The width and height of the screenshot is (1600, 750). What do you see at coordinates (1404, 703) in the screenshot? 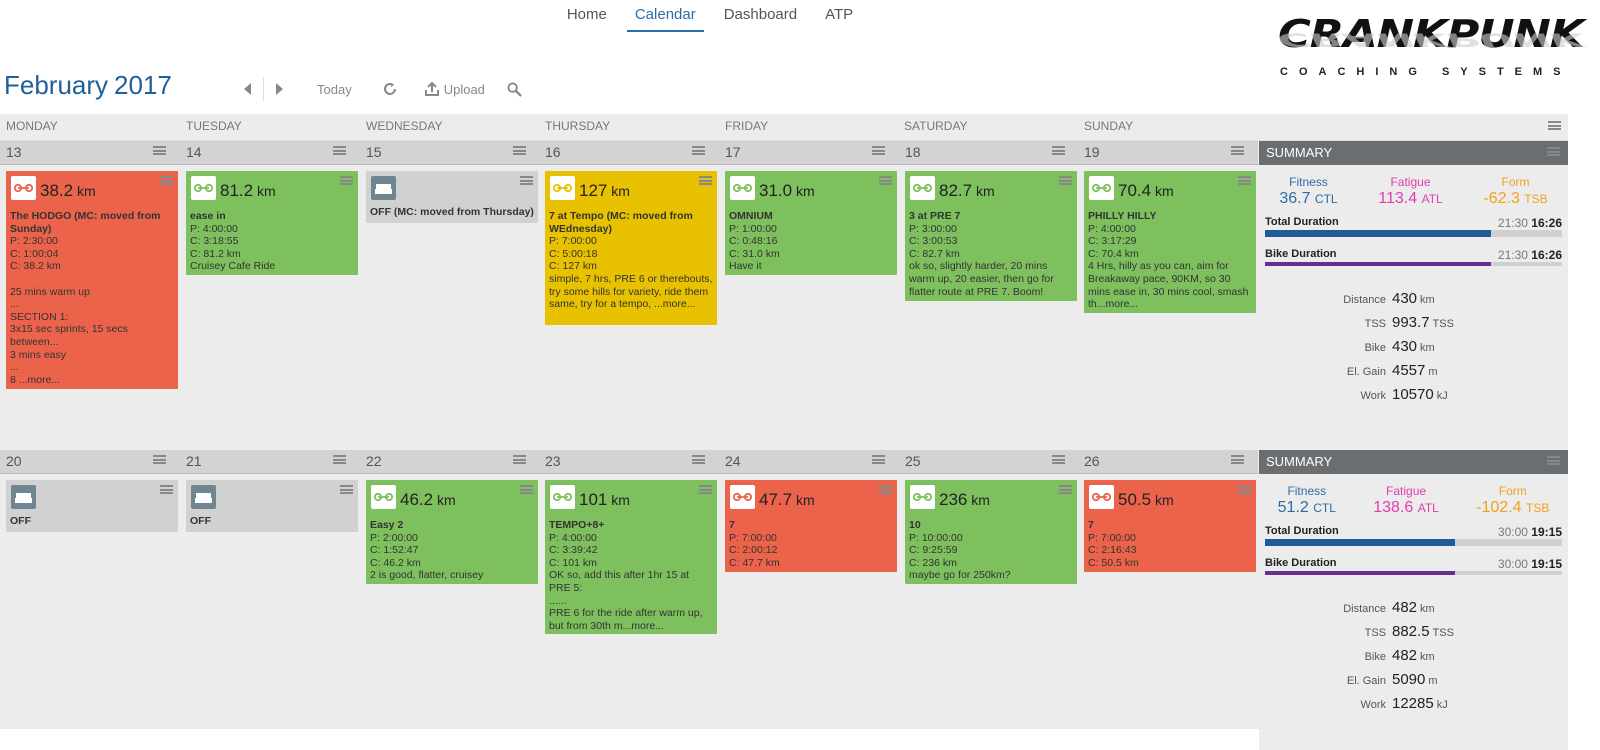
I see `stat-row: Work 12285 kJ` at bounding box center [1404, 703].